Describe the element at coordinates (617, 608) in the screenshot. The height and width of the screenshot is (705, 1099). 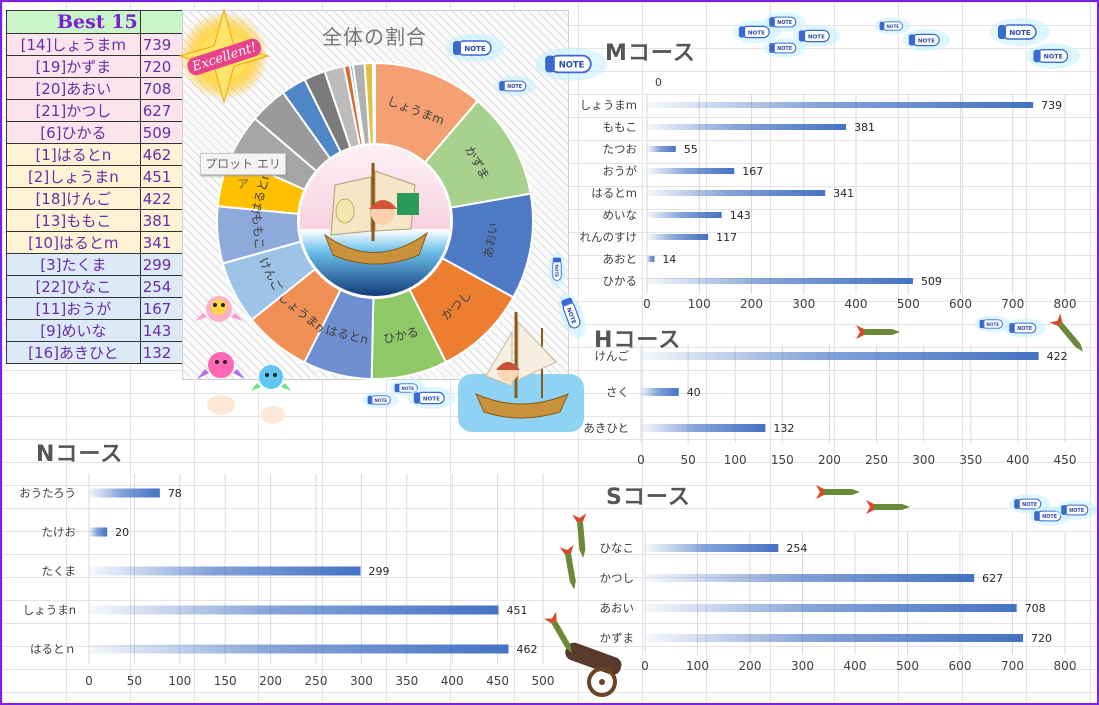
I see `category-label: あおい` at that location.